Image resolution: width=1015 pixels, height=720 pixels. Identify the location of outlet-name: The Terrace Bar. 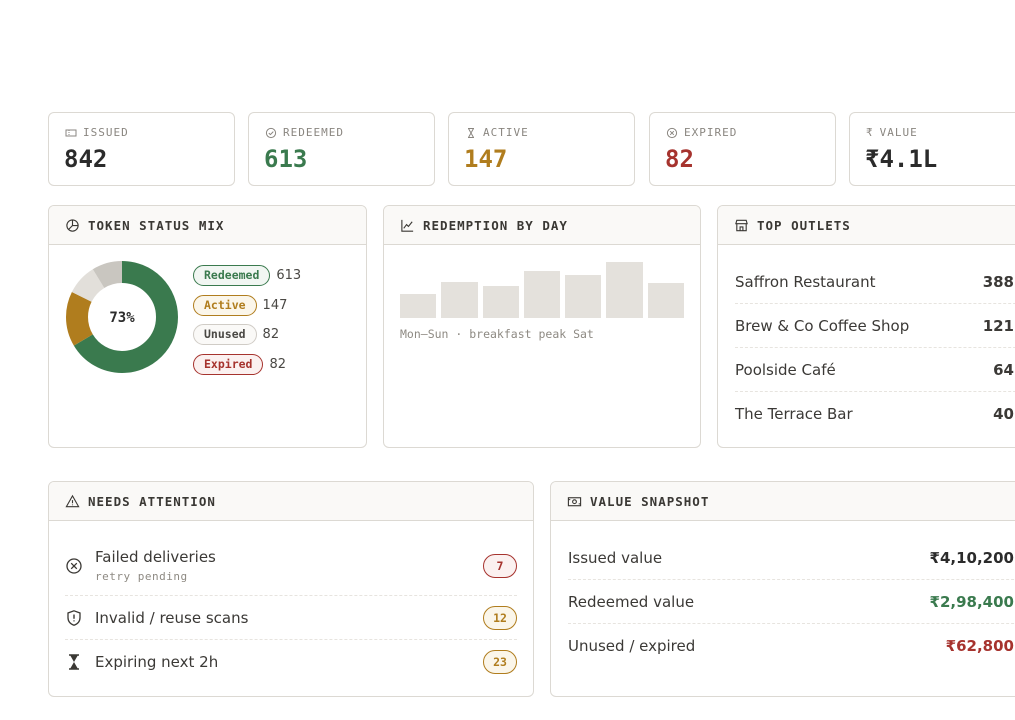
(794, 414).